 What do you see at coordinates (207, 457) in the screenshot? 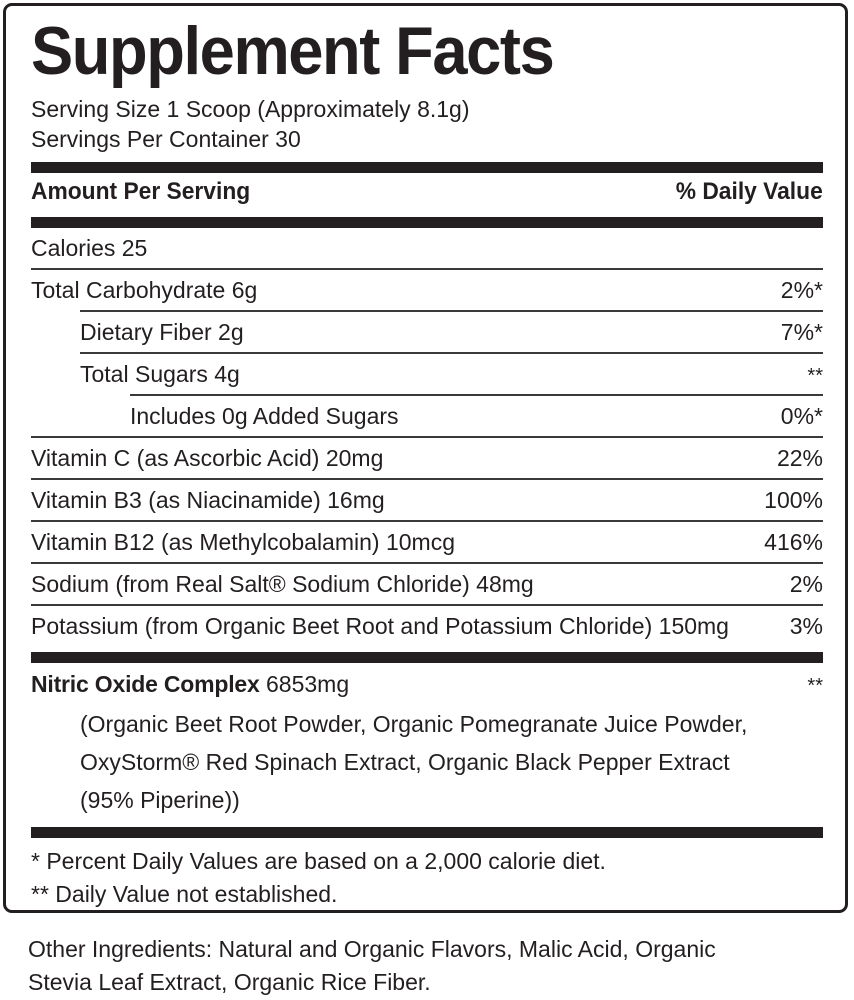
I see `nutrient-label: Vitamin C (as Ascorbic Acid) 20mg` at bounding box center [207, 457].